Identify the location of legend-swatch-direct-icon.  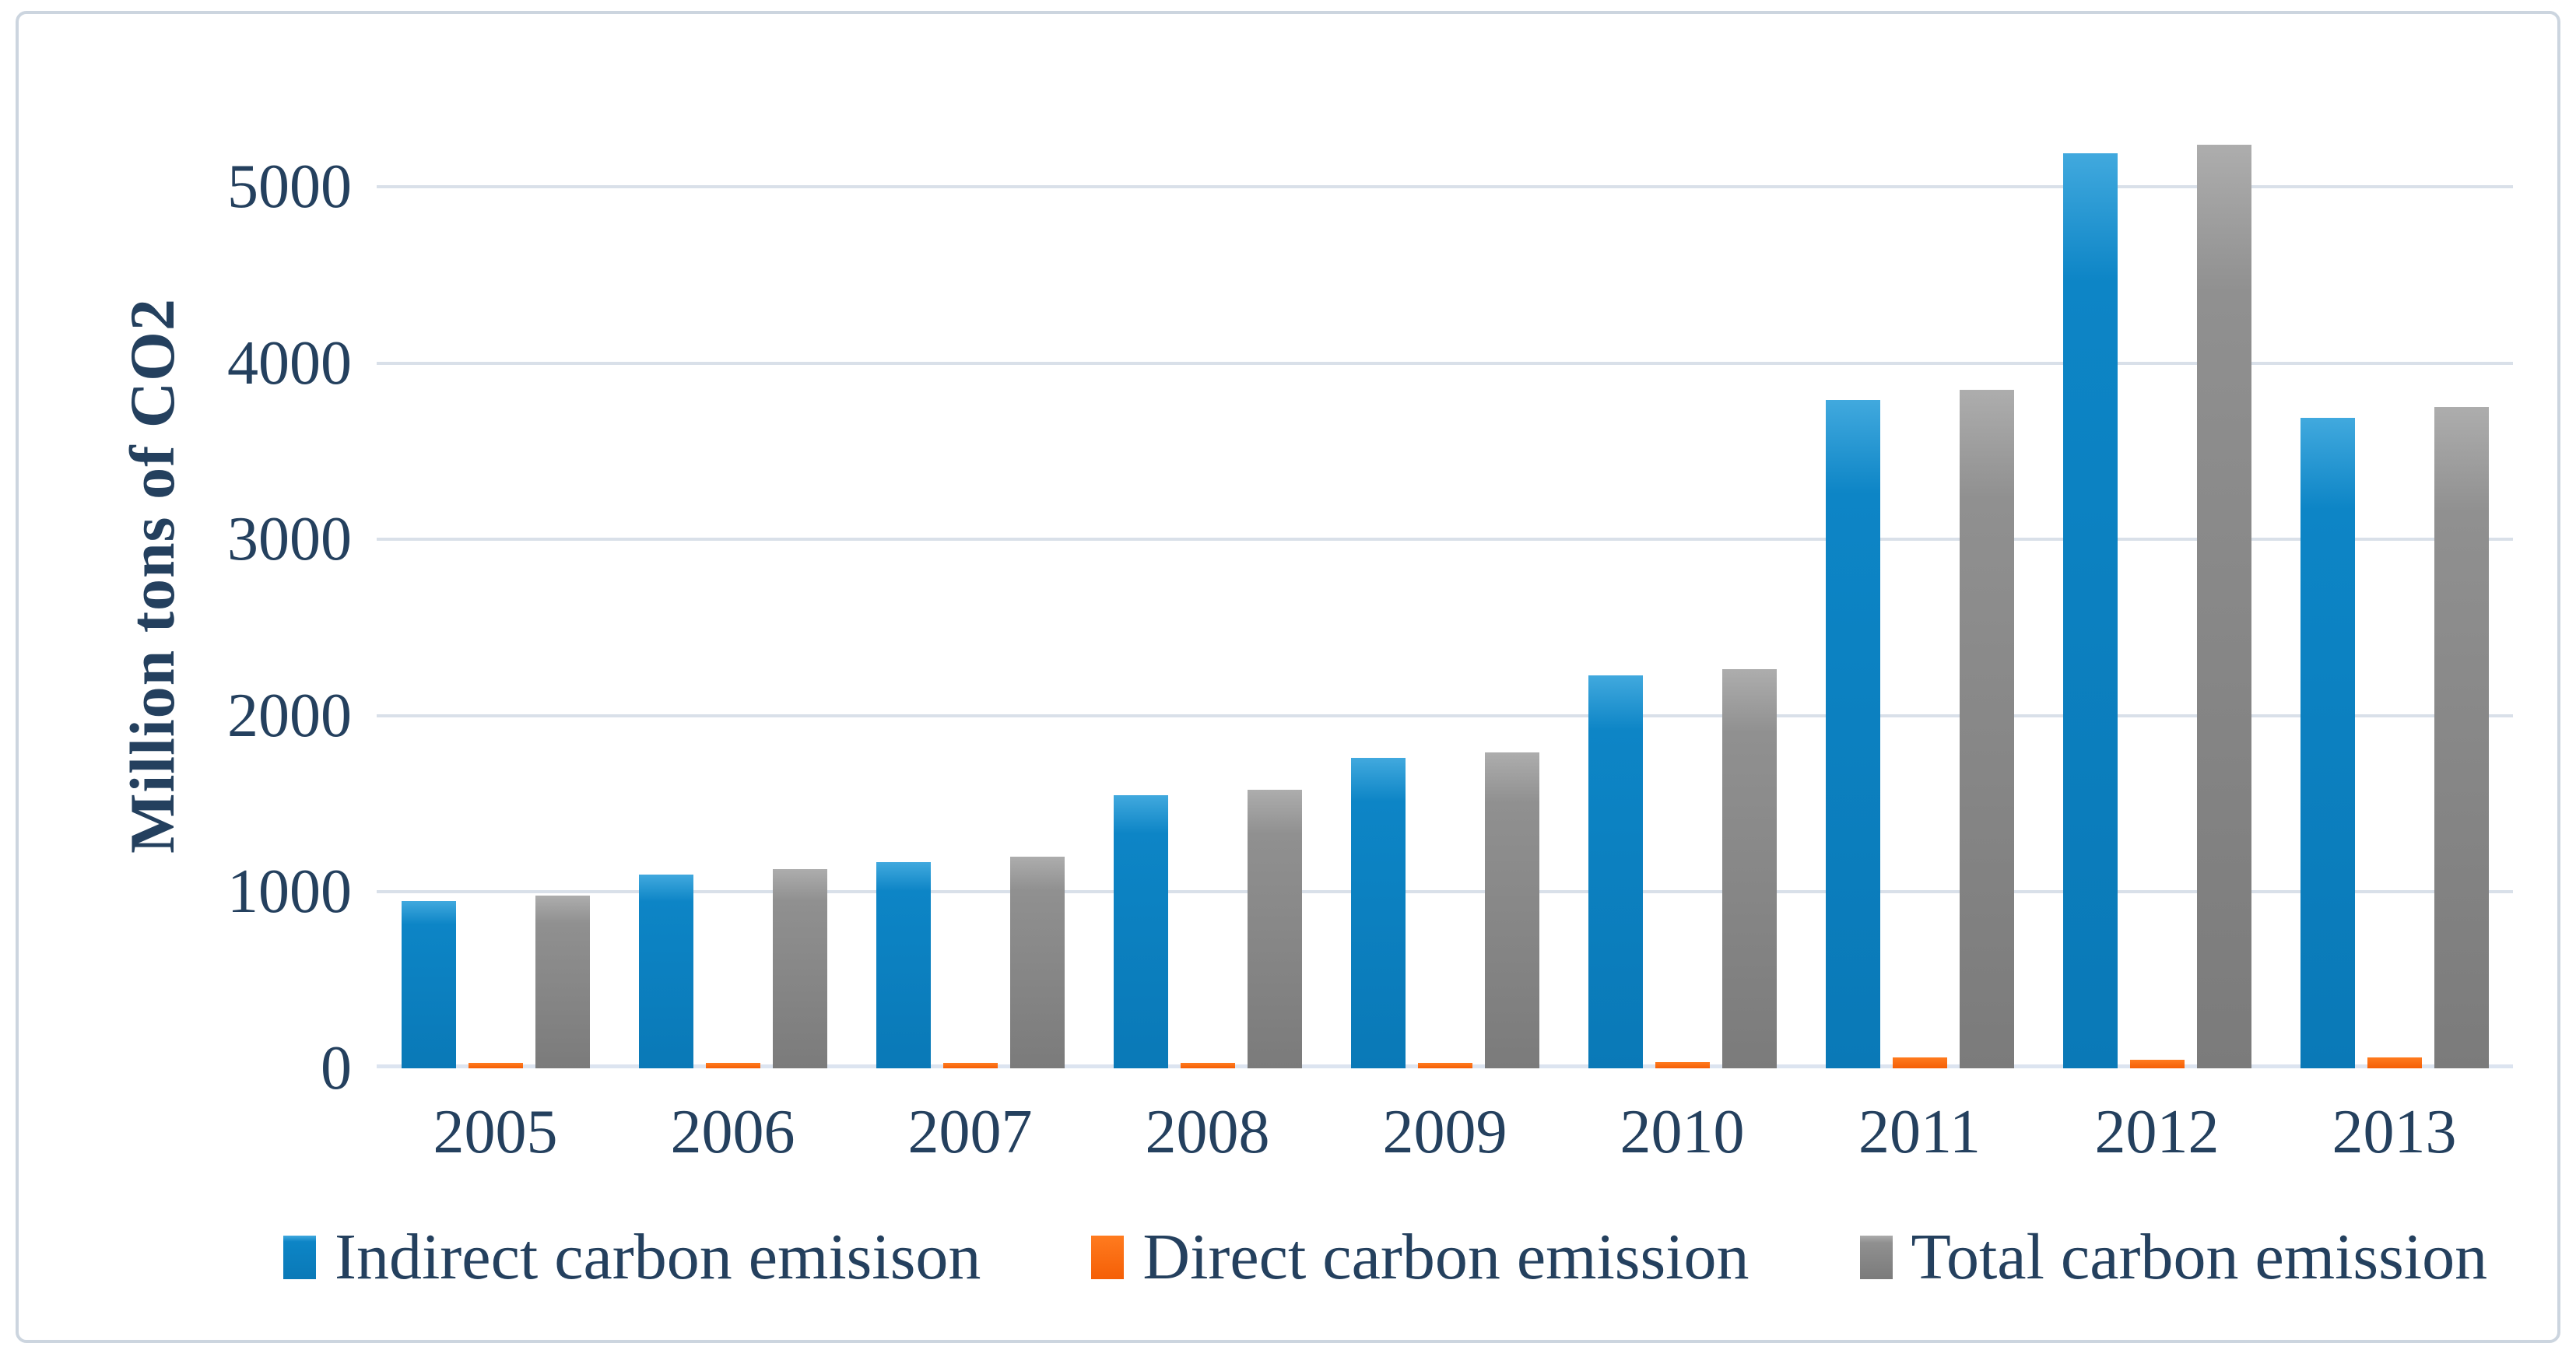
(1108, 1257).